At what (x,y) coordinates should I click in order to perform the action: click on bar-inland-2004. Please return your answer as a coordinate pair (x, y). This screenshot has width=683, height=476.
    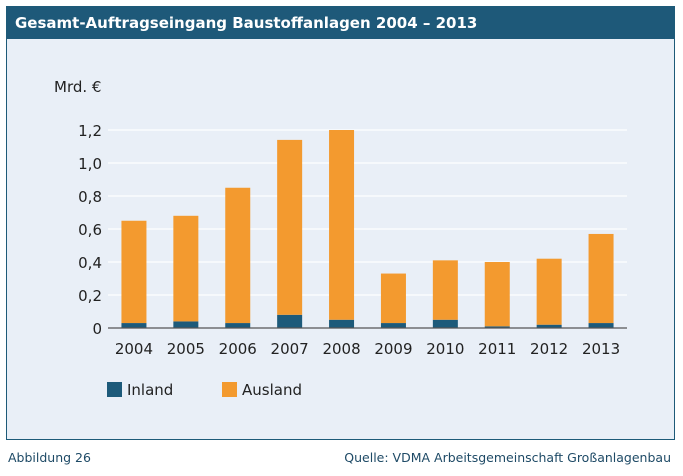
    Looking at the image, I should click on (134, 325).